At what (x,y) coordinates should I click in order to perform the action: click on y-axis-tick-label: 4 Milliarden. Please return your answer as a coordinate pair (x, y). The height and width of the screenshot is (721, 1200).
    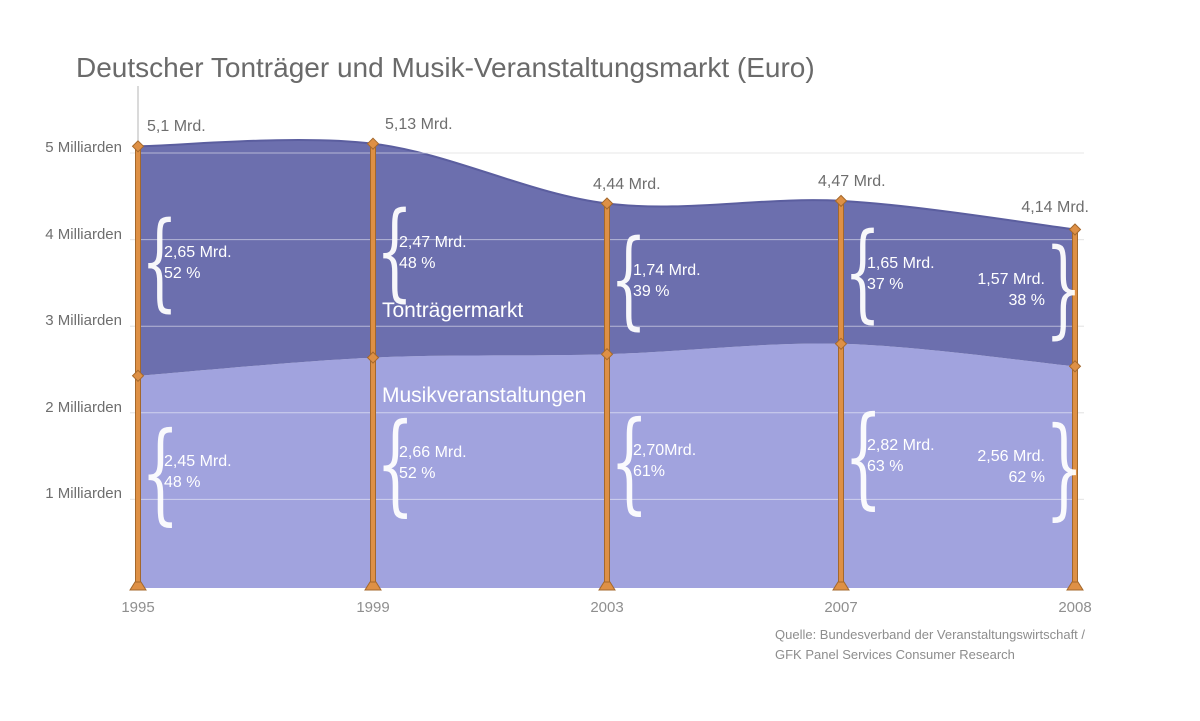
    Looking at the image, I should click on (83, 234).